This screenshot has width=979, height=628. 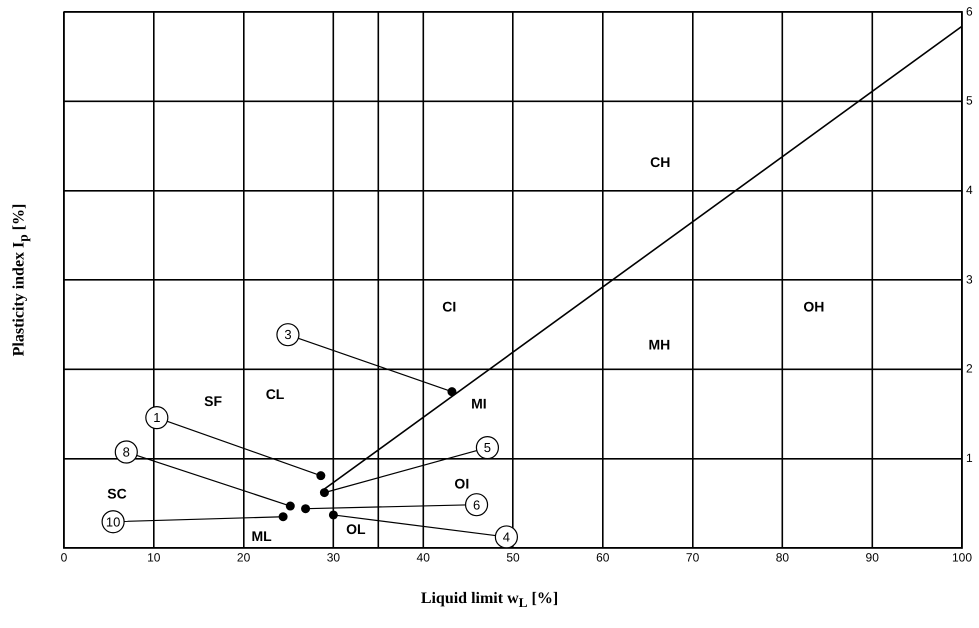 I want to click on annotation: 4, so click(x=506, y=537).